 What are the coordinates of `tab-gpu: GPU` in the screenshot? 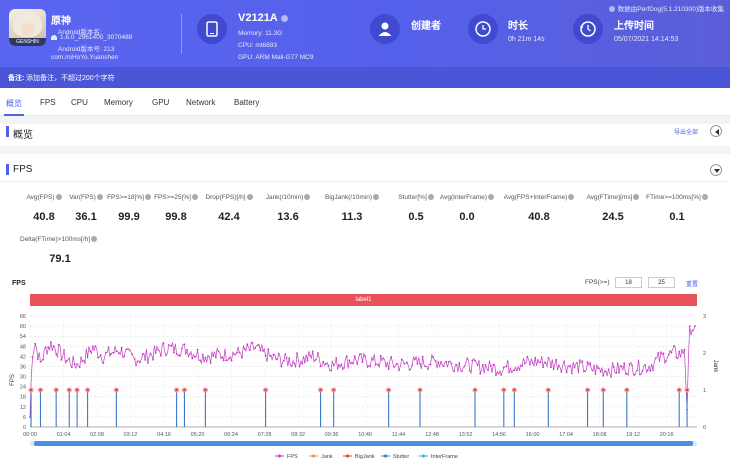 It's located at (161, 102).